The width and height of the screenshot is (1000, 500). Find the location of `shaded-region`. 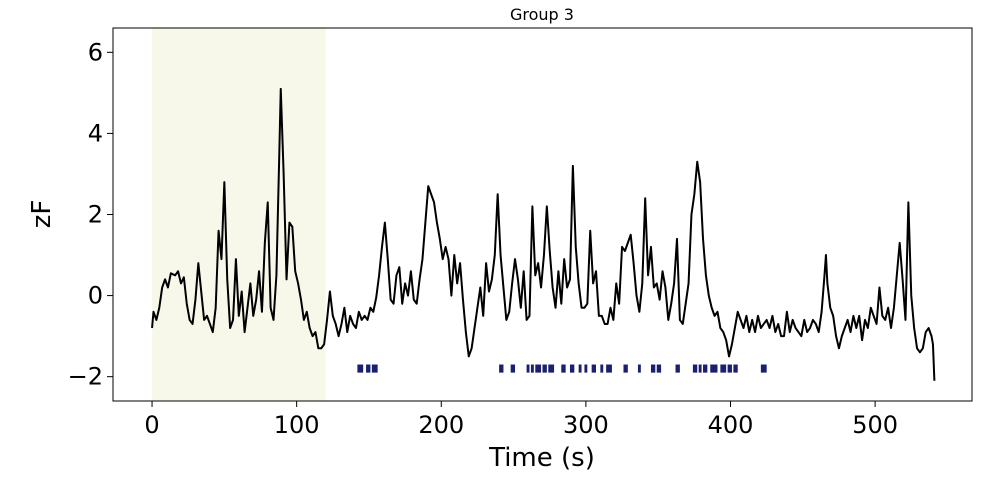

shaded-region is located at coordinates (239, 214).